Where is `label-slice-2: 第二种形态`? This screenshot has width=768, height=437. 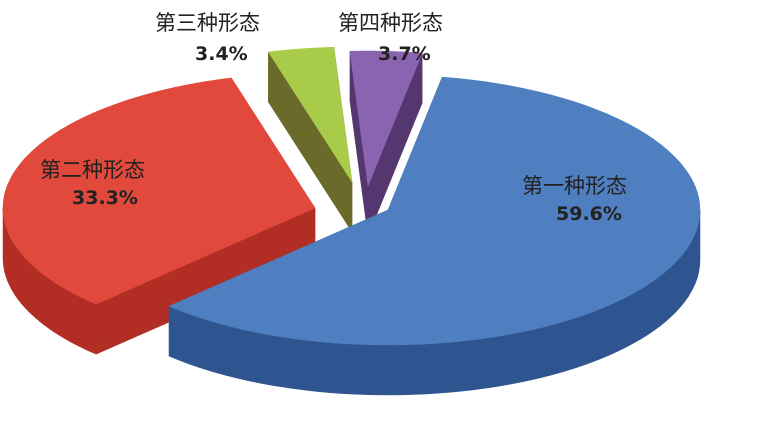
label-slice-2: 第二种形态 is located at coordinates (92, 170).